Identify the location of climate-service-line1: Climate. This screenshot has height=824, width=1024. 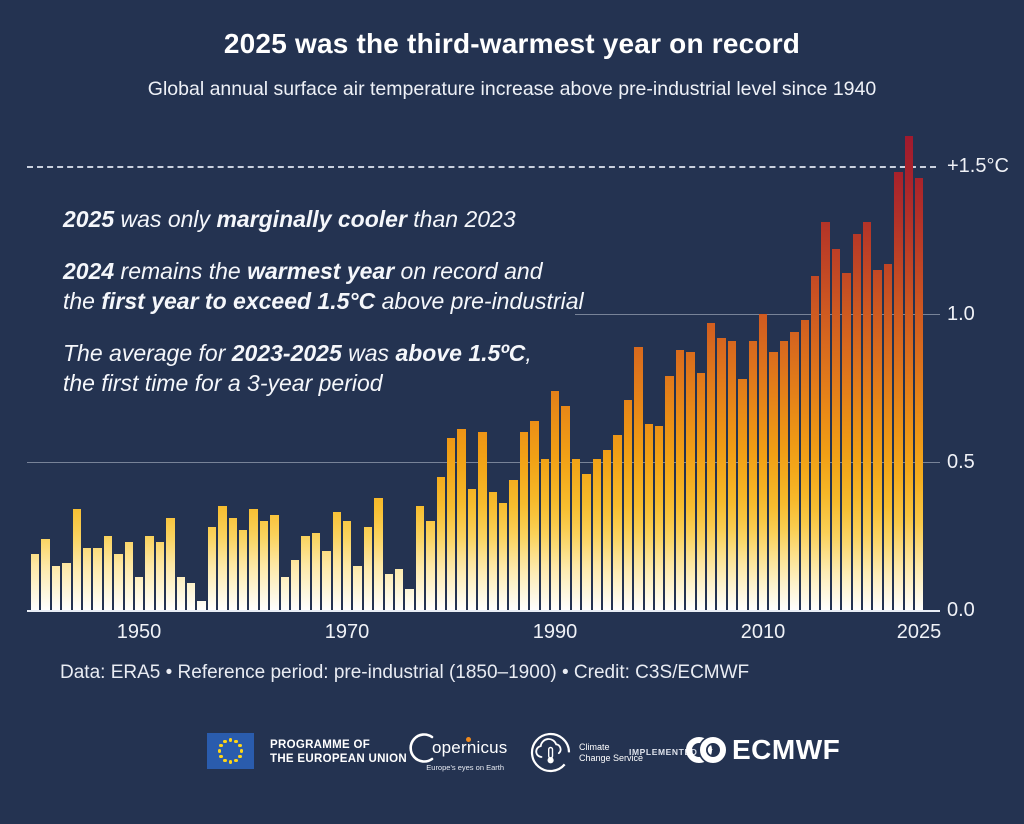
(594, 746).